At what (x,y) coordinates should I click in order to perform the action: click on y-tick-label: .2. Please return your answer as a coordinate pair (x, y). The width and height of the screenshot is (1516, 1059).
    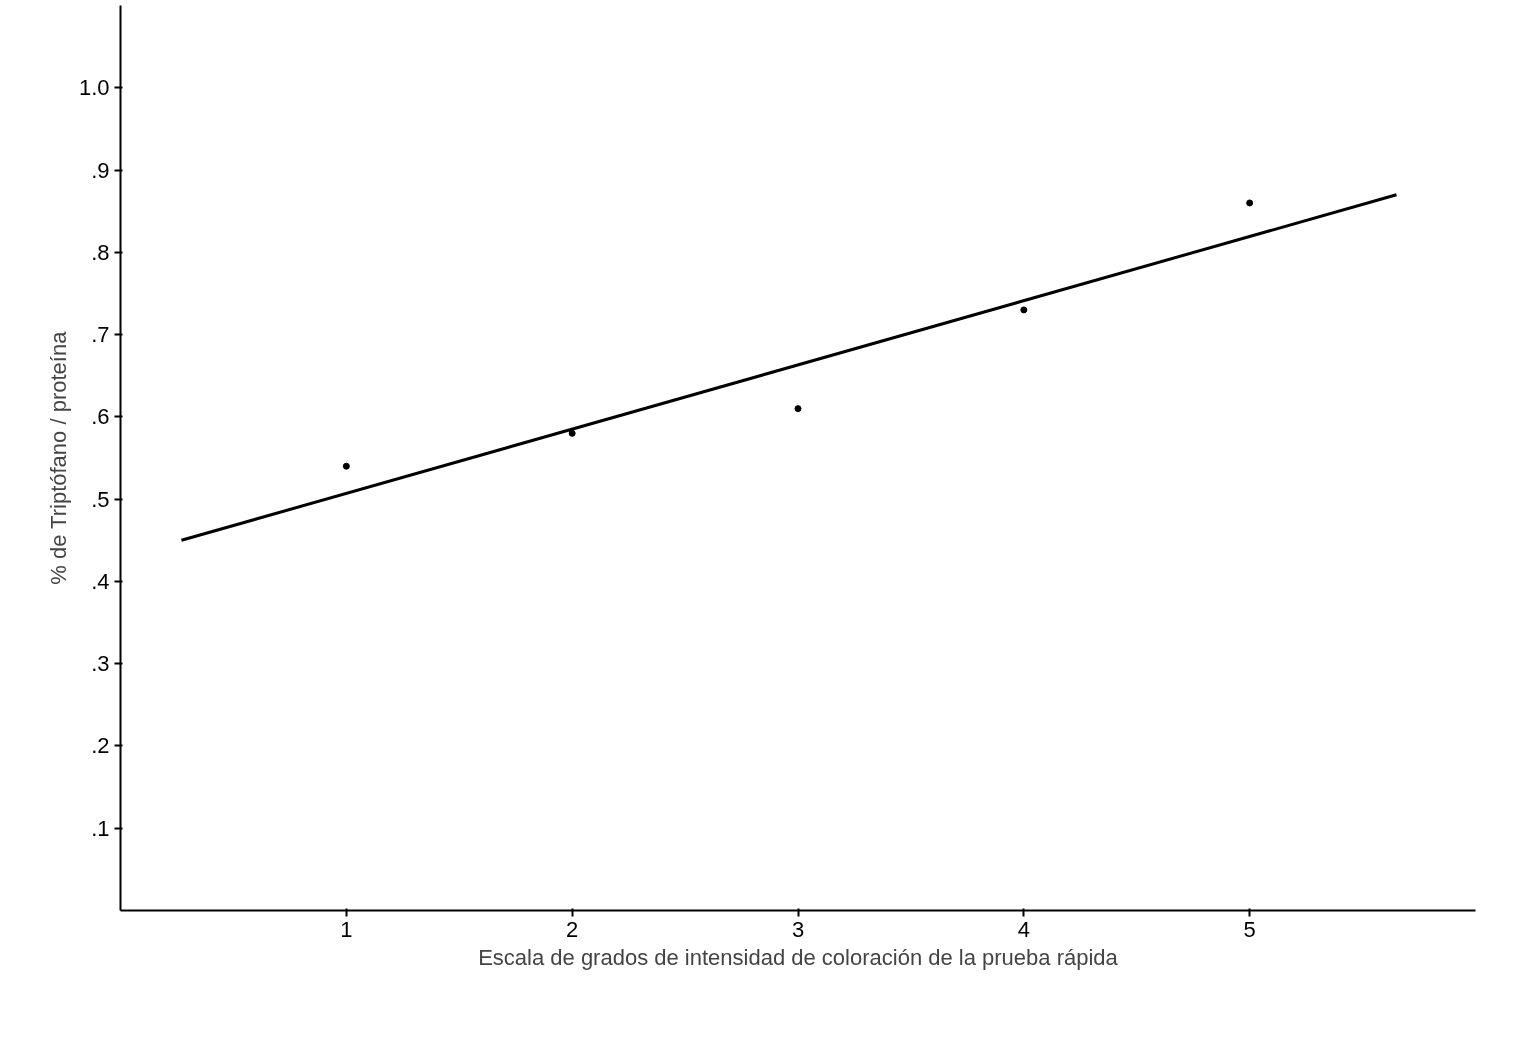
    Looking at the image, I should click on (100, 746).